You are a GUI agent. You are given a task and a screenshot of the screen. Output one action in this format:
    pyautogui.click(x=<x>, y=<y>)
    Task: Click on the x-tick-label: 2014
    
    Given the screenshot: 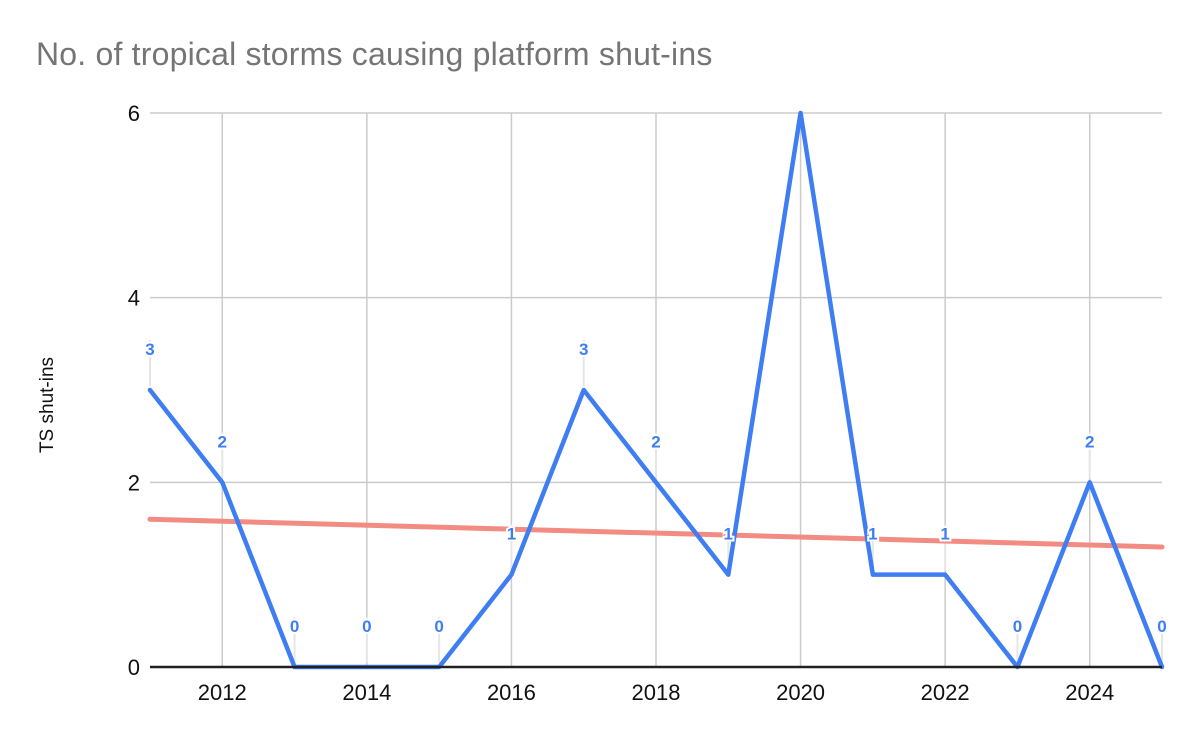 What is the action you would take?
    pyautogui.click(x=366, y=692)
    